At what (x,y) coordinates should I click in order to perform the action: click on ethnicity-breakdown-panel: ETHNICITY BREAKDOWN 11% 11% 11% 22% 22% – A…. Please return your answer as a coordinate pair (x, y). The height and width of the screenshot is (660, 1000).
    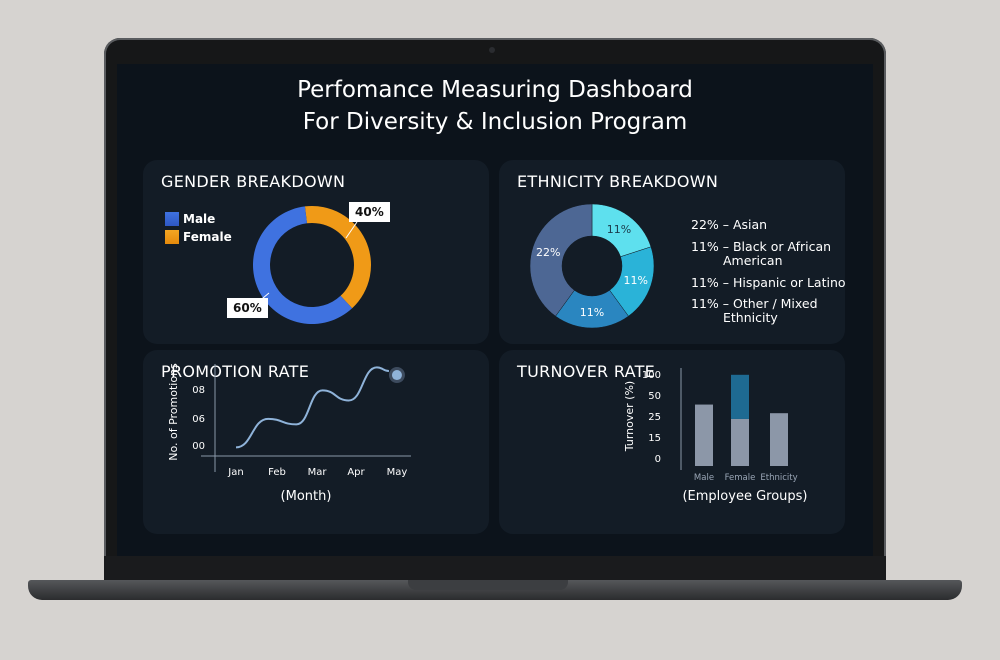
    Looking at the image, I should click on (672, 252).